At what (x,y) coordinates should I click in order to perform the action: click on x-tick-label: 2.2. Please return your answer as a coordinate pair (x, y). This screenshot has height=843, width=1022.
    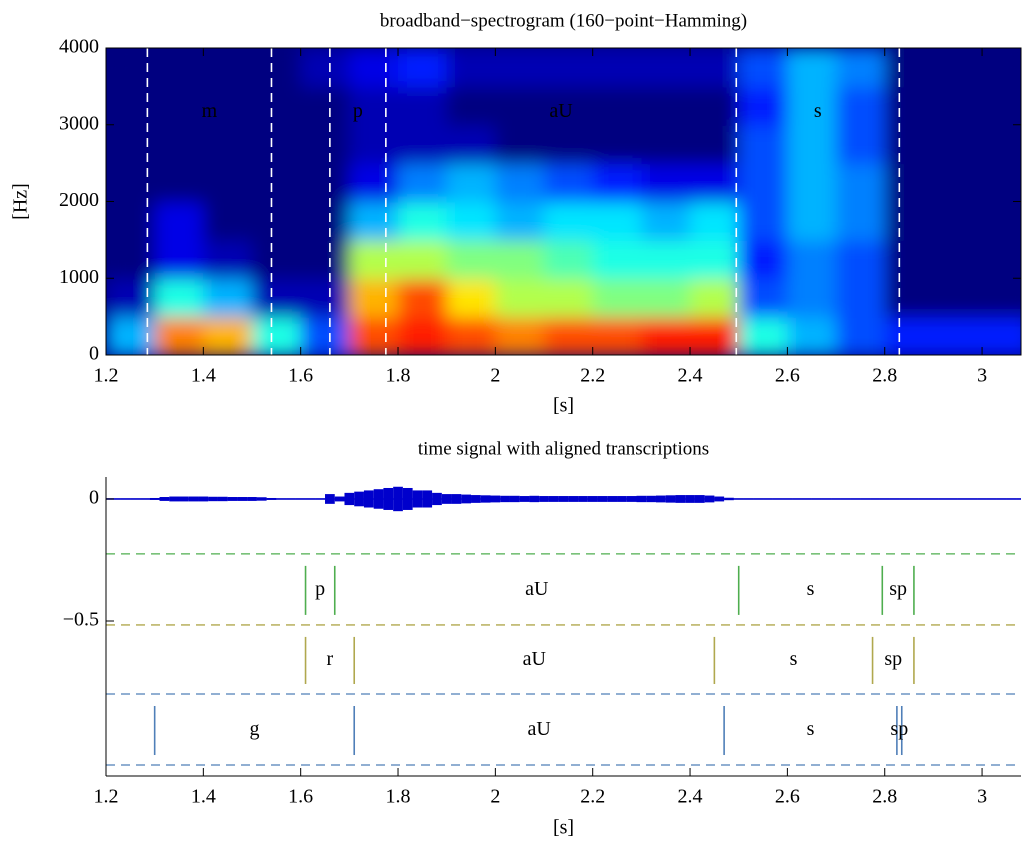
    Looking at the image, I should click on (592, 797).